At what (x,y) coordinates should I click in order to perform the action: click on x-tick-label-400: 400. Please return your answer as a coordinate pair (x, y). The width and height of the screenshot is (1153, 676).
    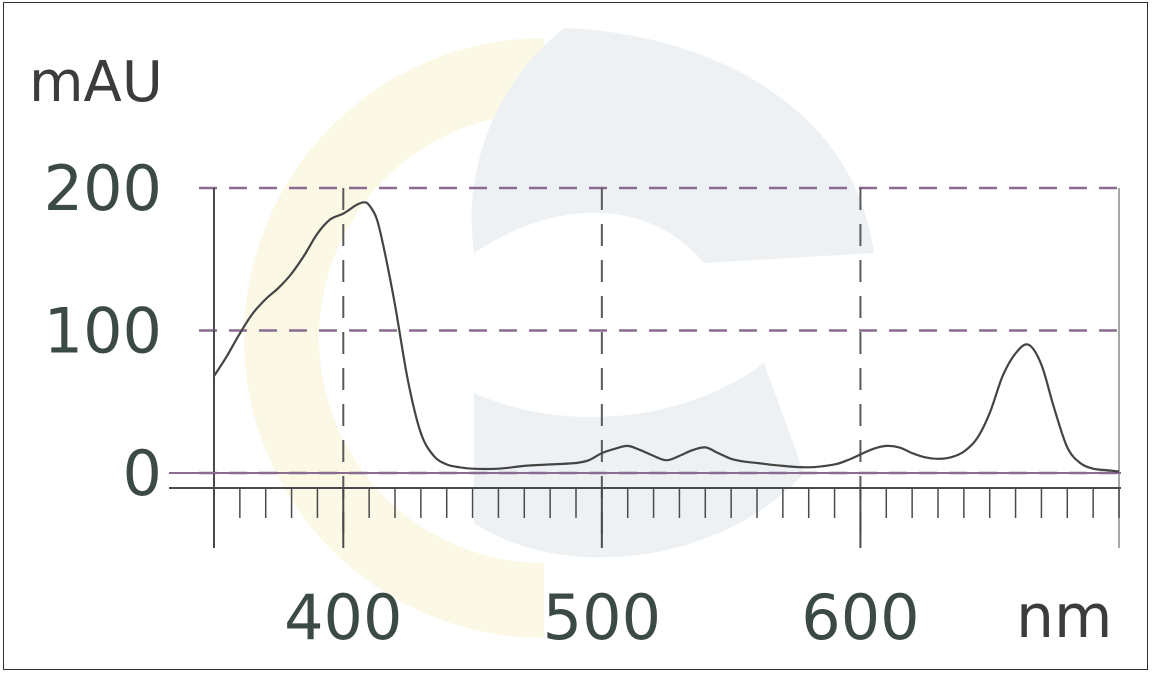
    Looking at the image, I should click on (343, 617).